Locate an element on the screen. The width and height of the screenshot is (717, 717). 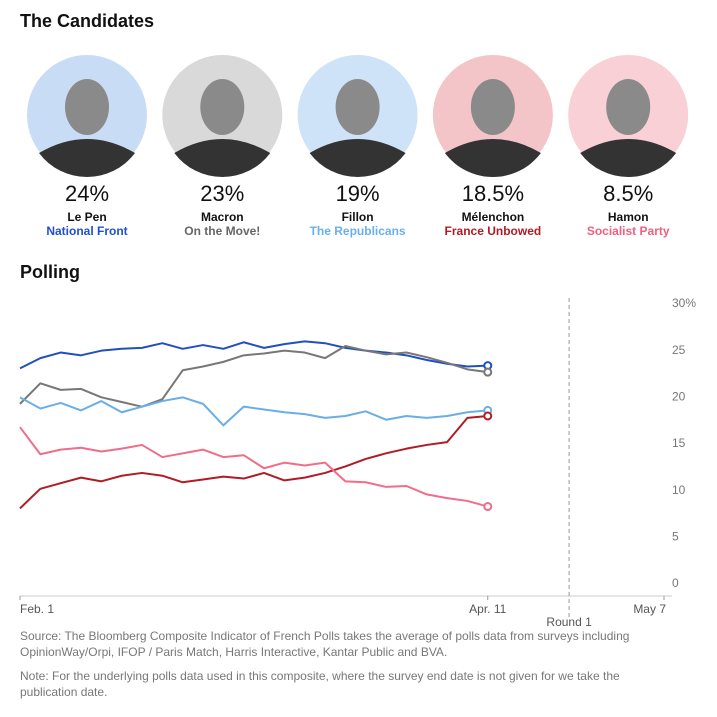
party: National Front is located at coordinates (86, 231).